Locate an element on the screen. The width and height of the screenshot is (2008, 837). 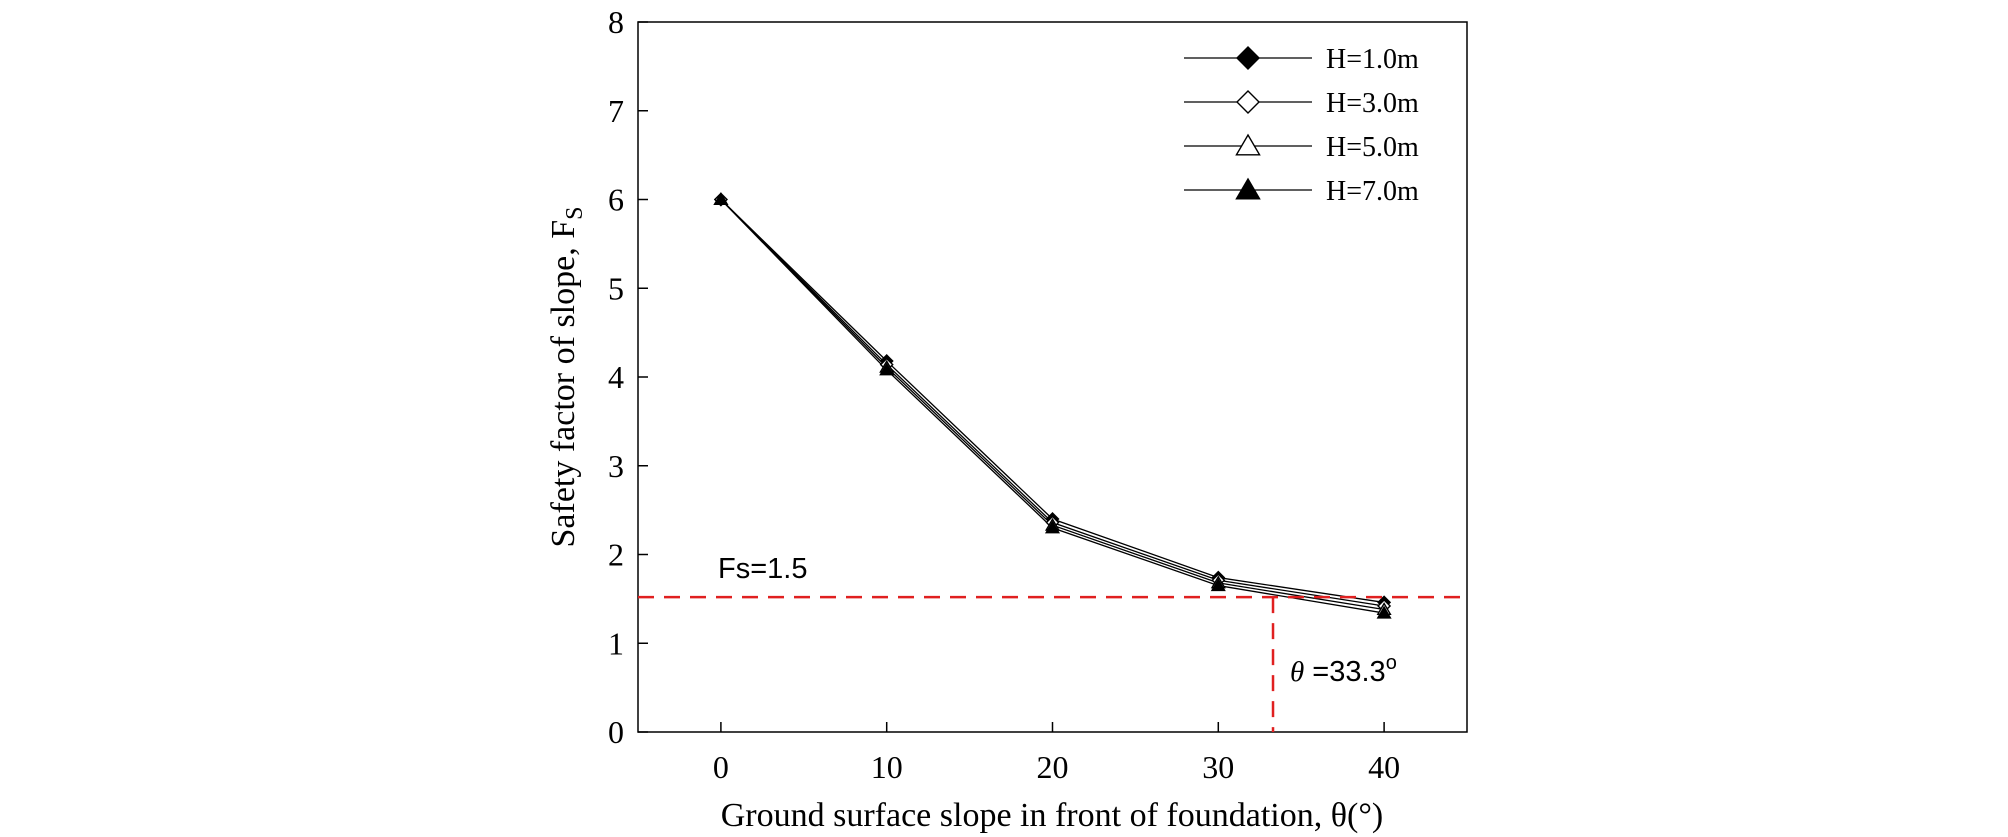
y-axis-ticks: 0 1 2 3 4 5 6 7 8 is located at coordinates (628, 377).